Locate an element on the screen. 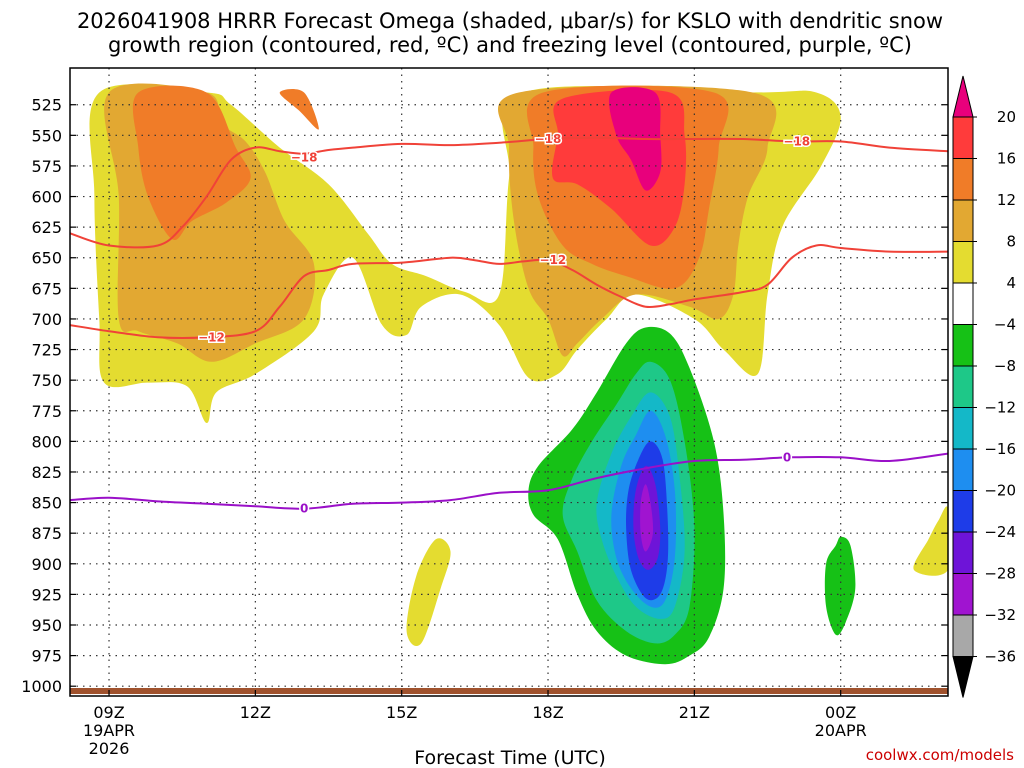  x-axis-title: Forecast Time (UTC) is located at coordinates (509, 757).